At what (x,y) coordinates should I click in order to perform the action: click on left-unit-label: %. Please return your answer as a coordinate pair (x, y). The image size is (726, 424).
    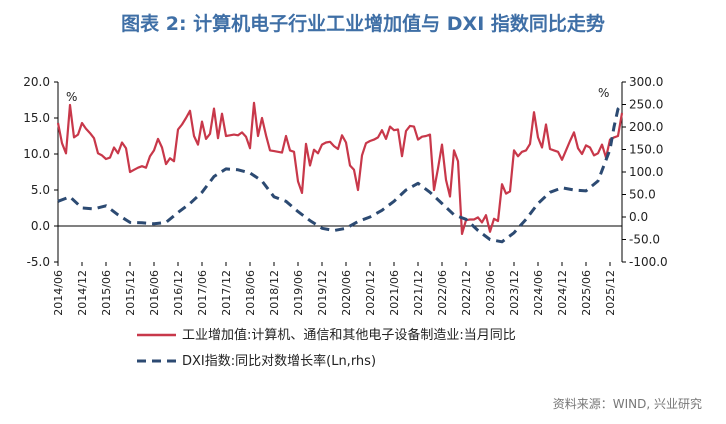
    Looking at the image, I should click on (71, 97).